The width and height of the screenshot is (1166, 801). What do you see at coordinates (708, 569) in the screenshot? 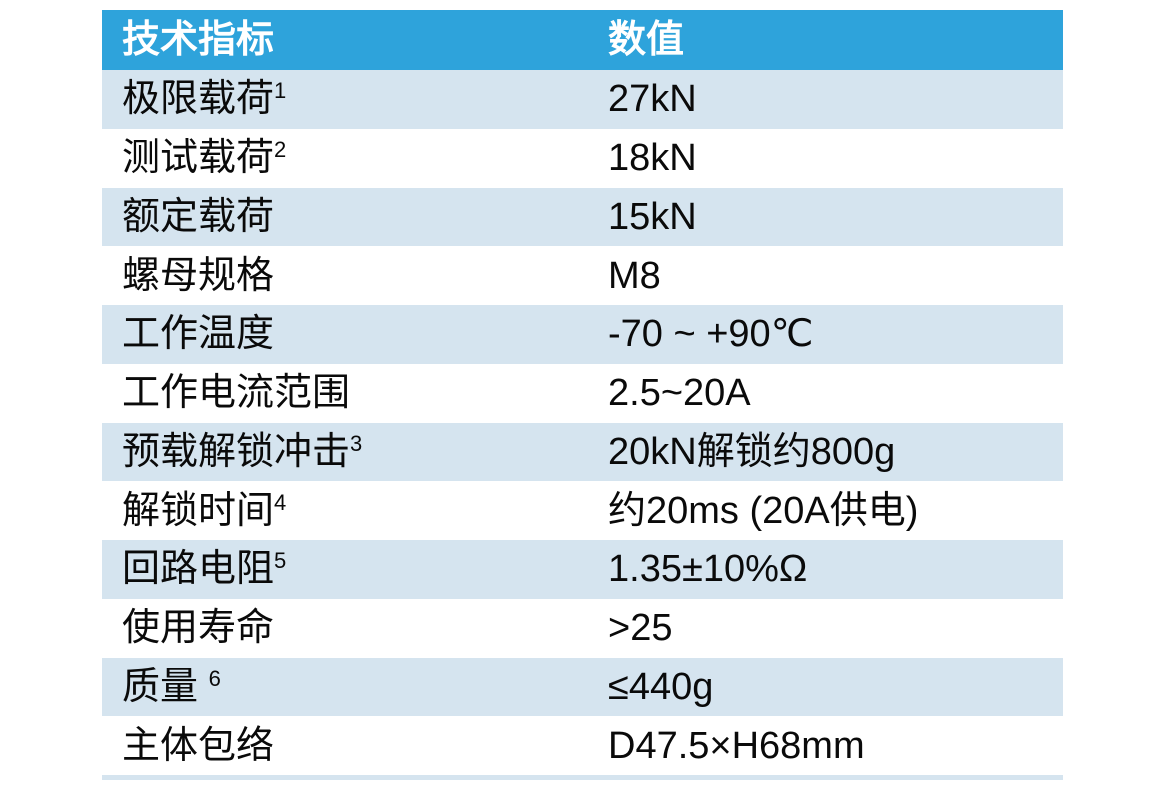
I see `value-cell: 1.35±10%Ω` at bounding box center [708, 569].